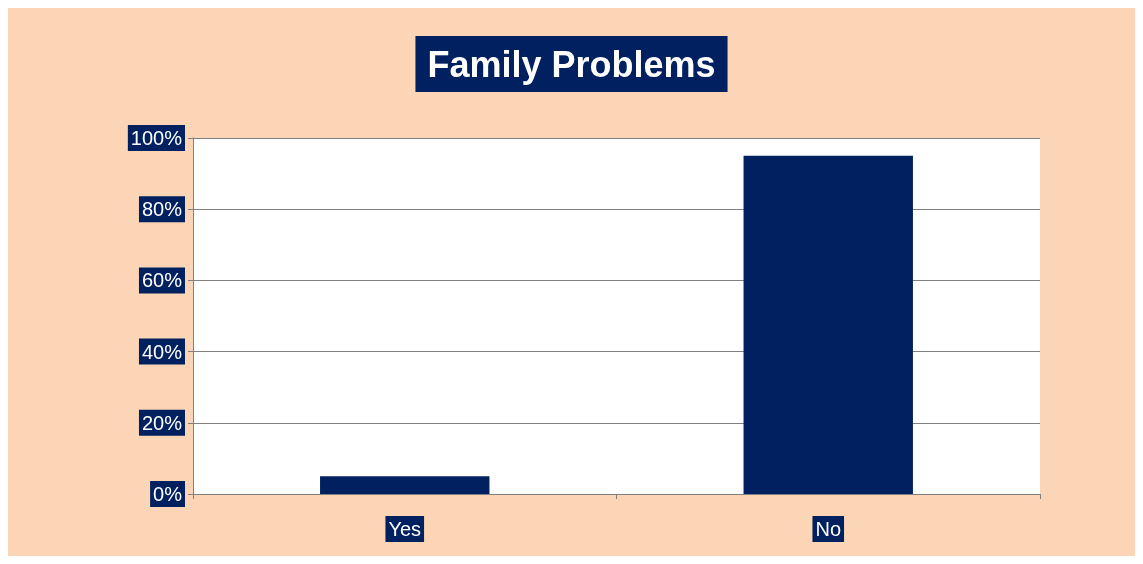 The height and width of the screenshot is (564, 1143). What do you see at coordinates (162, 209) in the screenshot?
I see `y-tick-label: 80%` at bounding box center [162, 209].